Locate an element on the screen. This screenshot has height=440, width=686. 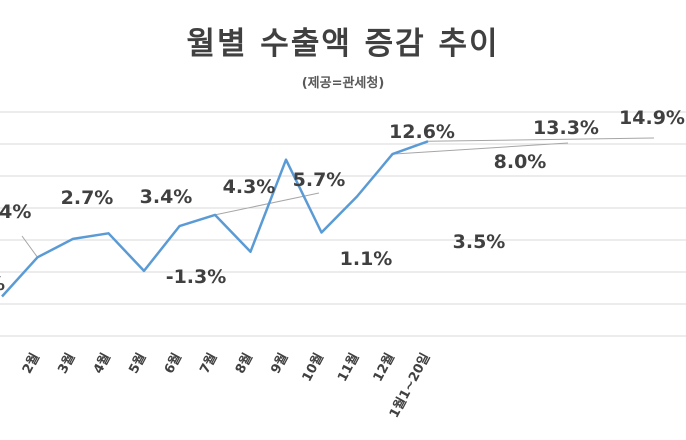
chart-title: 월별 수출액 증감 추이 is located at coordinates (343, 44).